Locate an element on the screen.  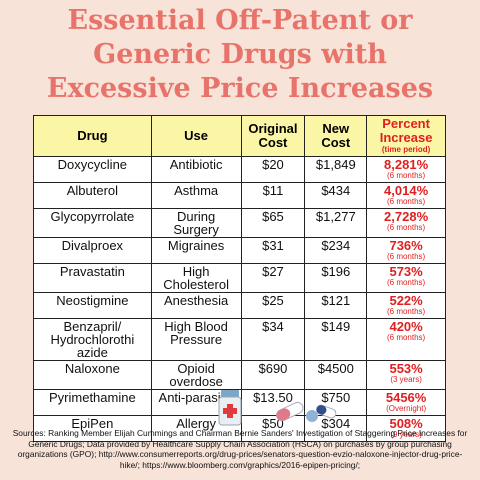
original-cost-cell: $25 is located at coordinates (273, 305).